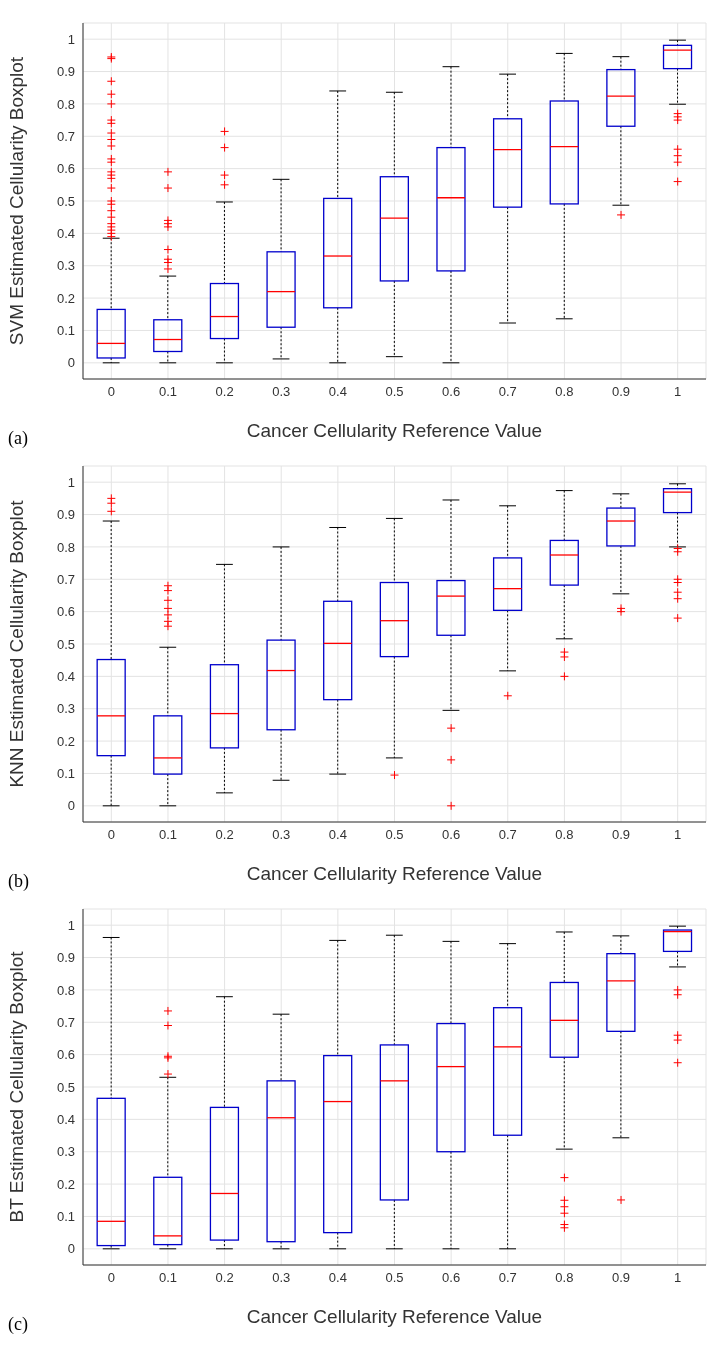 The width and height of the screenshot is (717, 1347). Describe the element at coordinates (16, 1086) in the screenshot. I see `y-axis-title: BT Estimated Cellularity Boxplot` at that location.